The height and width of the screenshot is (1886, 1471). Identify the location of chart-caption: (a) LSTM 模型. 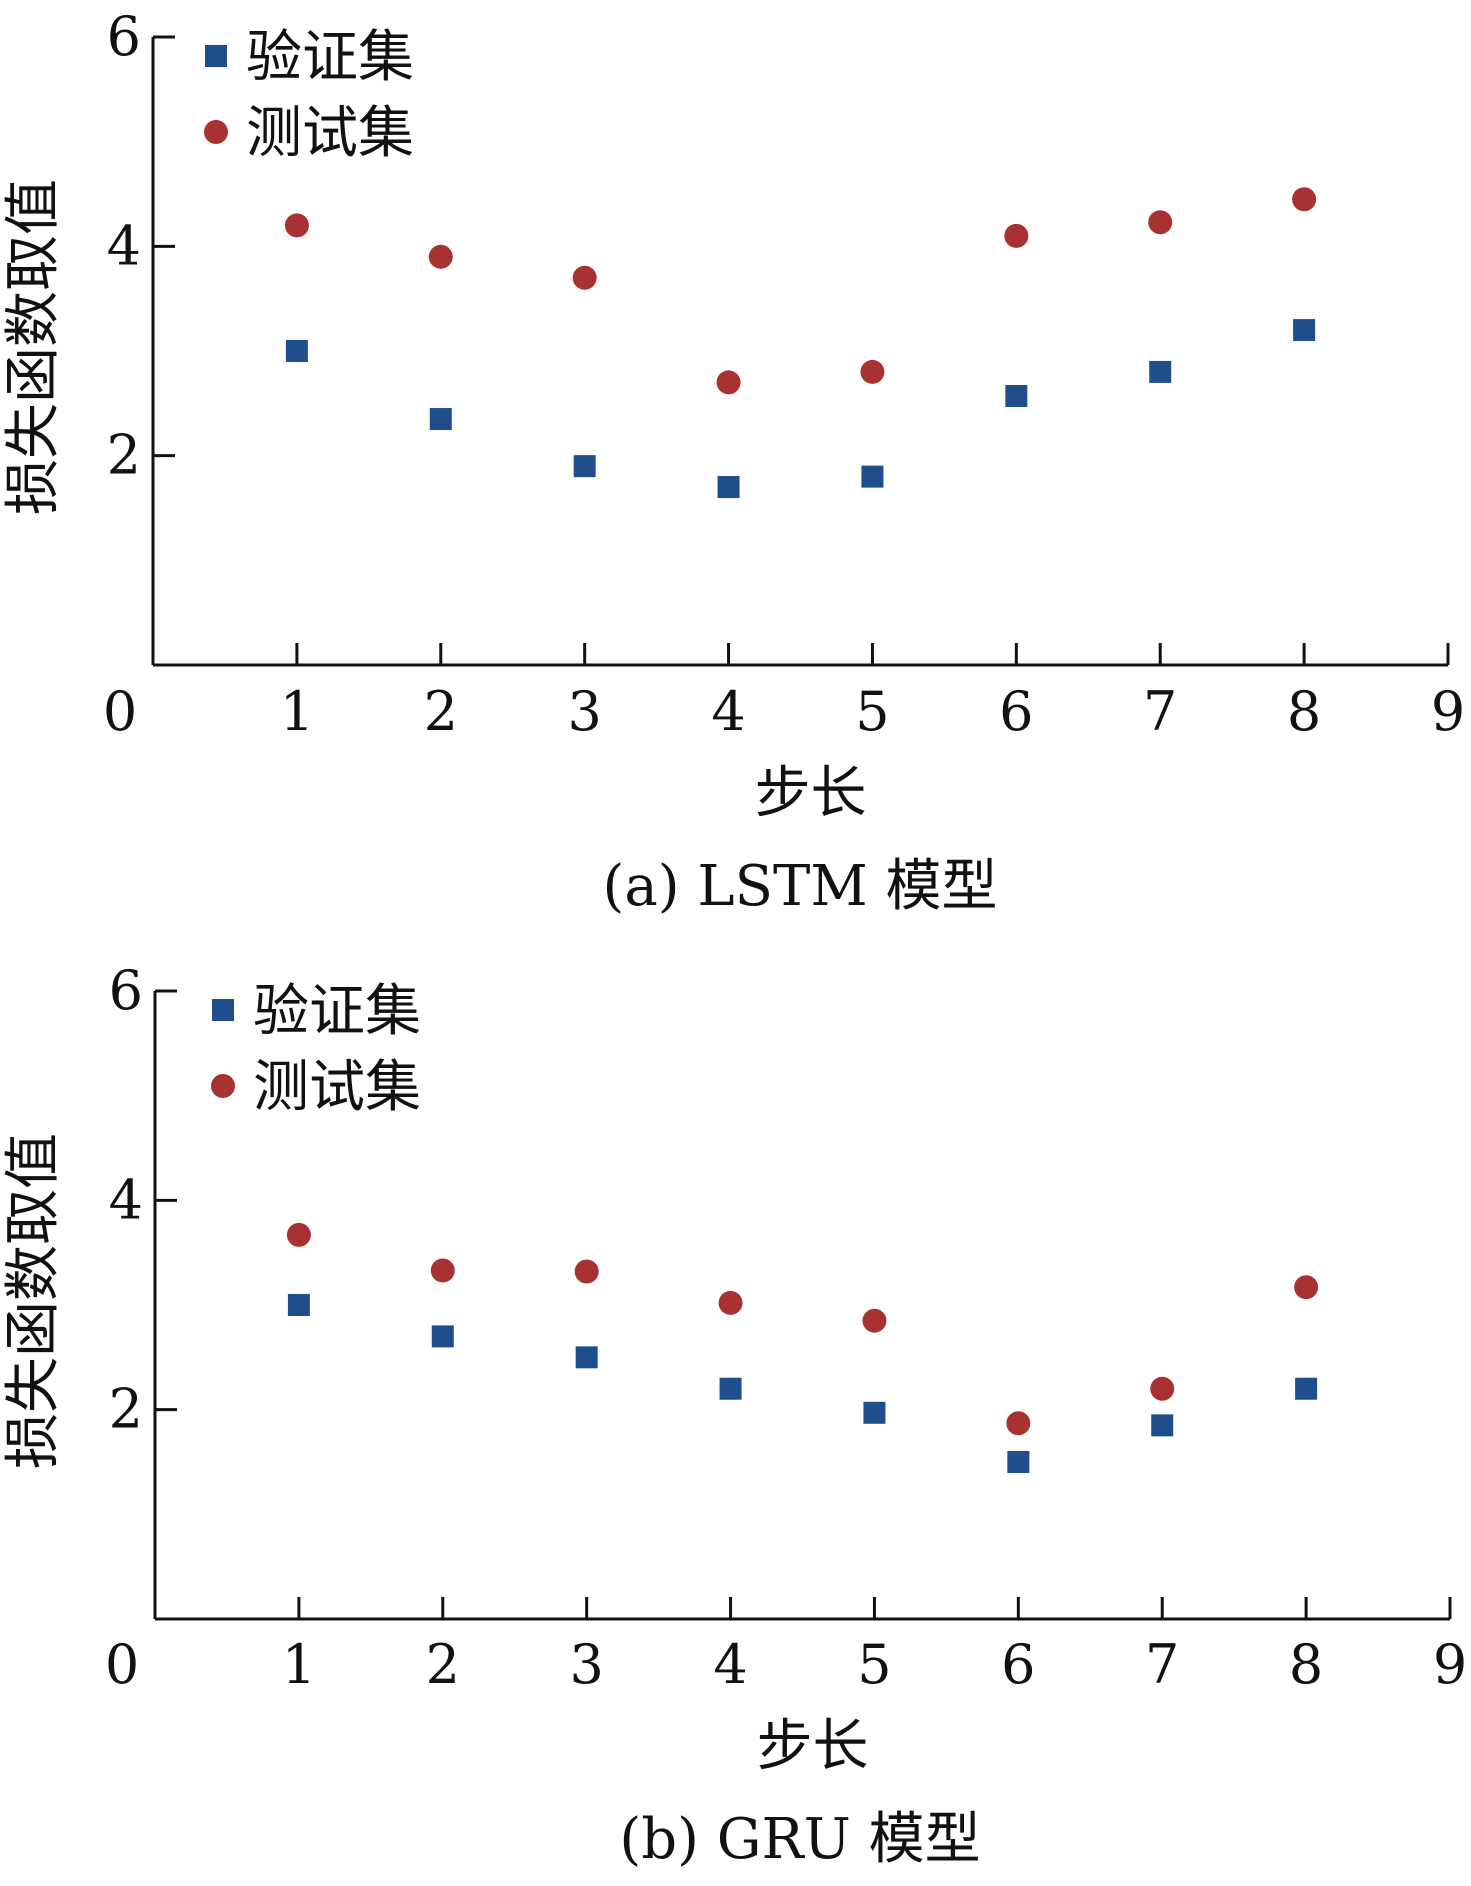
(800, 886).